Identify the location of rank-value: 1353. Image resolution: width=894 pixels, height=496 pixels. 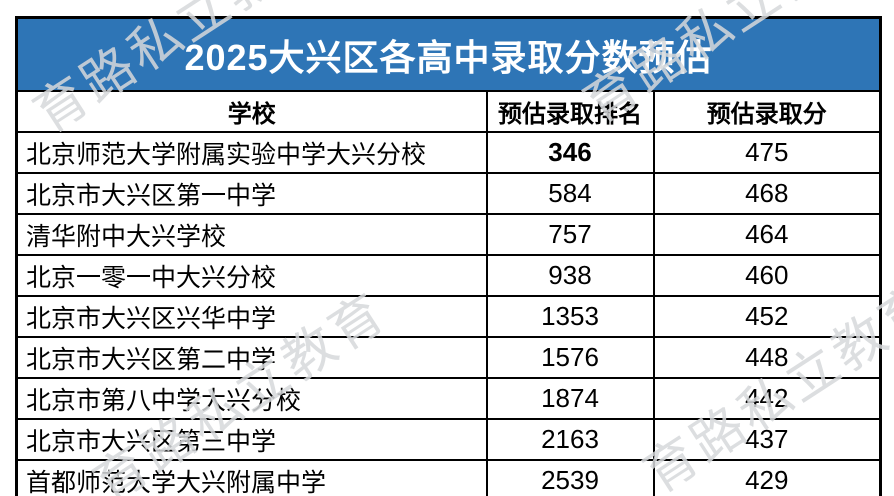
(570, 316).